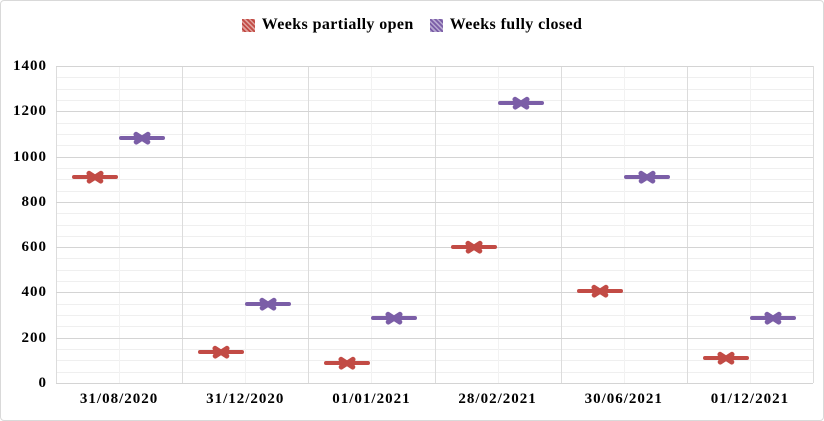 The image size is (824, 421). I want to click on x-tick-label: 30/06/2021, so click(623, 399).